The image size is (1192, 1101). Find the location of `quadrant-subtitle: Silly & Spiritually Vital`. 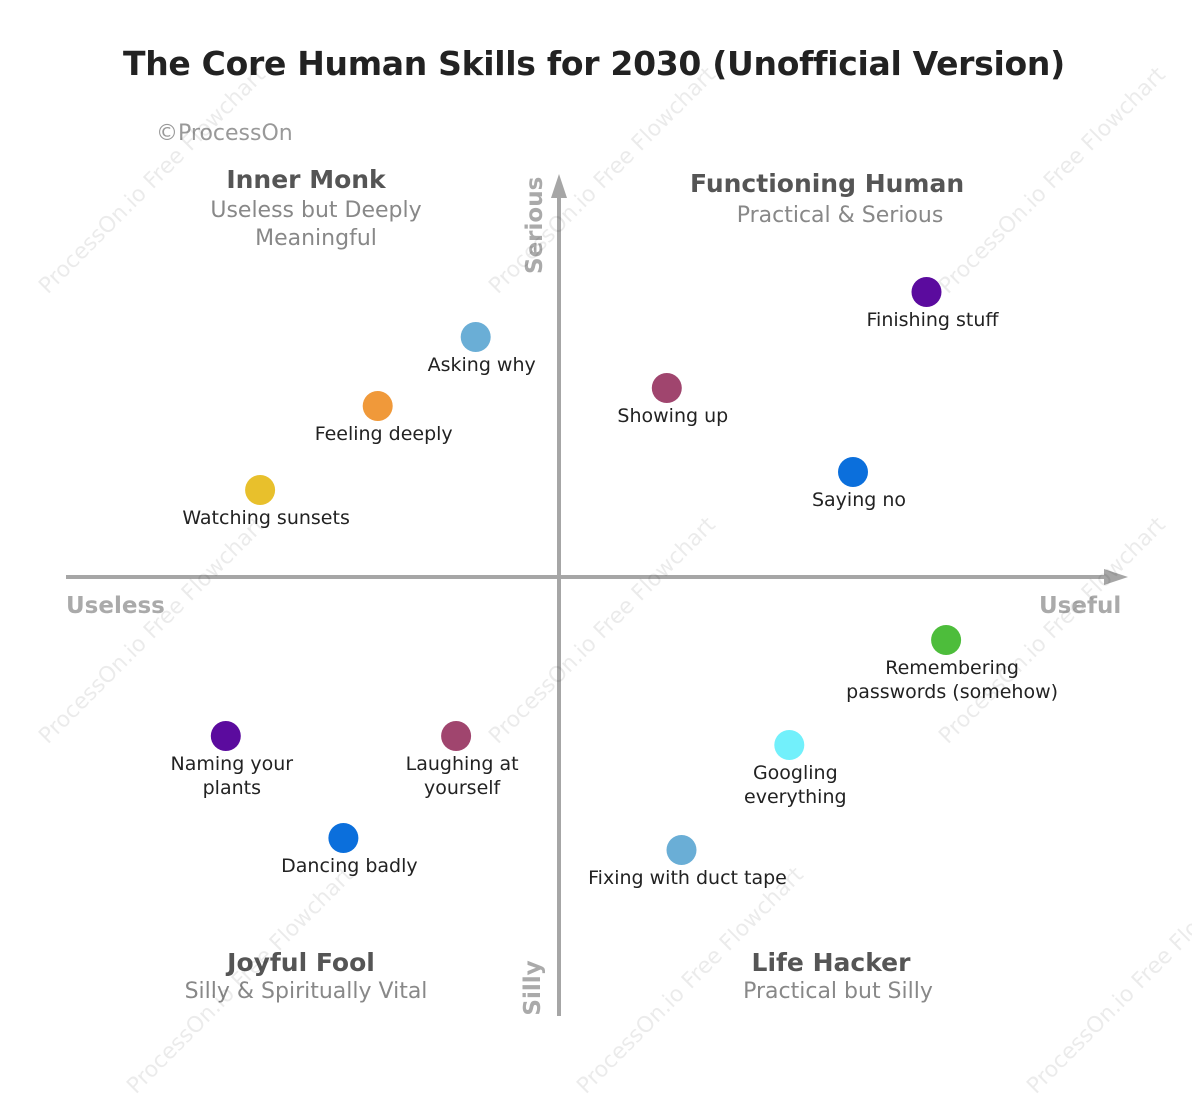

quadrant-subtitle: Silly & Spiritually Vital is located at coordinates (306, 991).